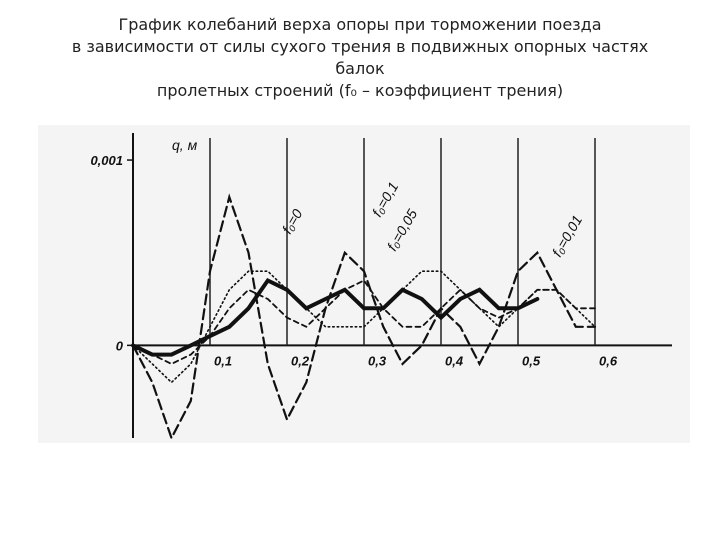  Describe the element at coordinates (454, 360) in the screenshot. I see `x-tick-label: 0,4` at that location.